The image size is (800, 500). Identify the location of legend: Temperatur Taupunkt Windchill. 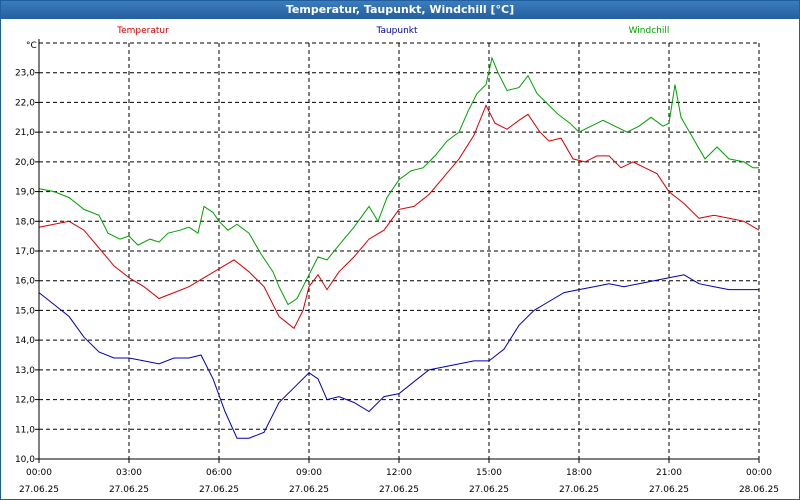
(392, 31).